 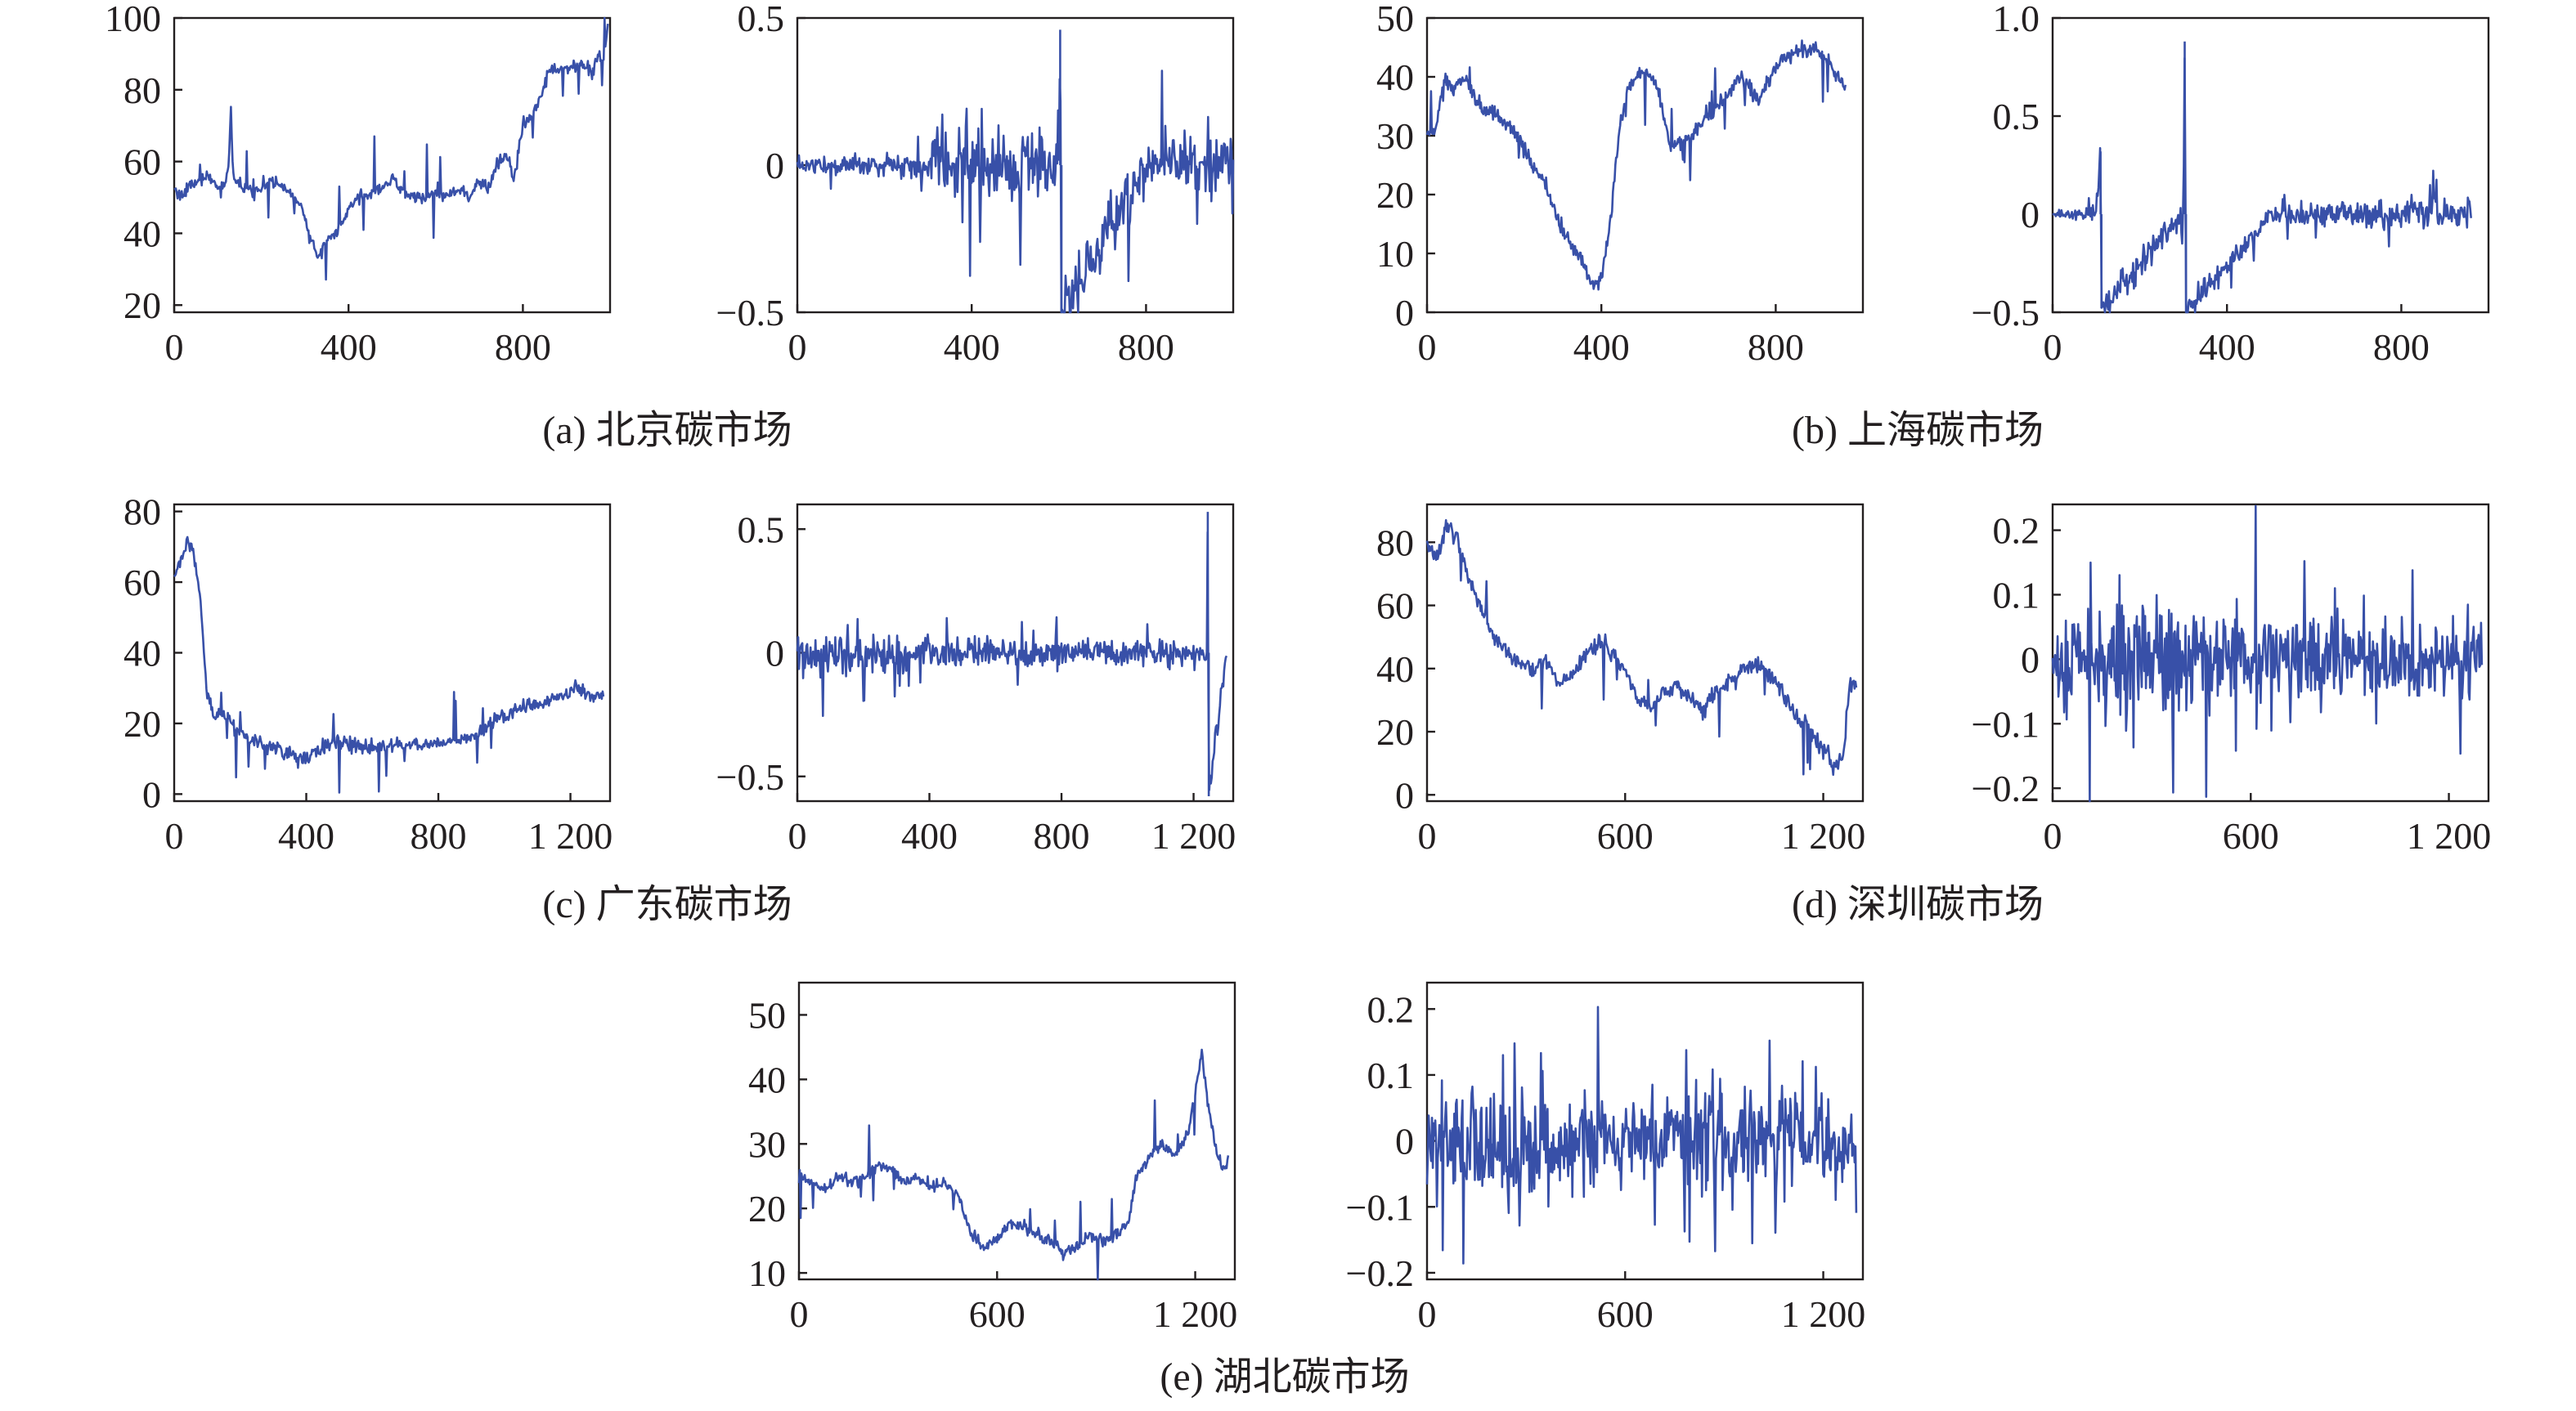 What do you see at coordinates (767, 1015) in the screenshot?
I see `hubei-price-ytick-label: 50` at bounding box center [767, 1015].